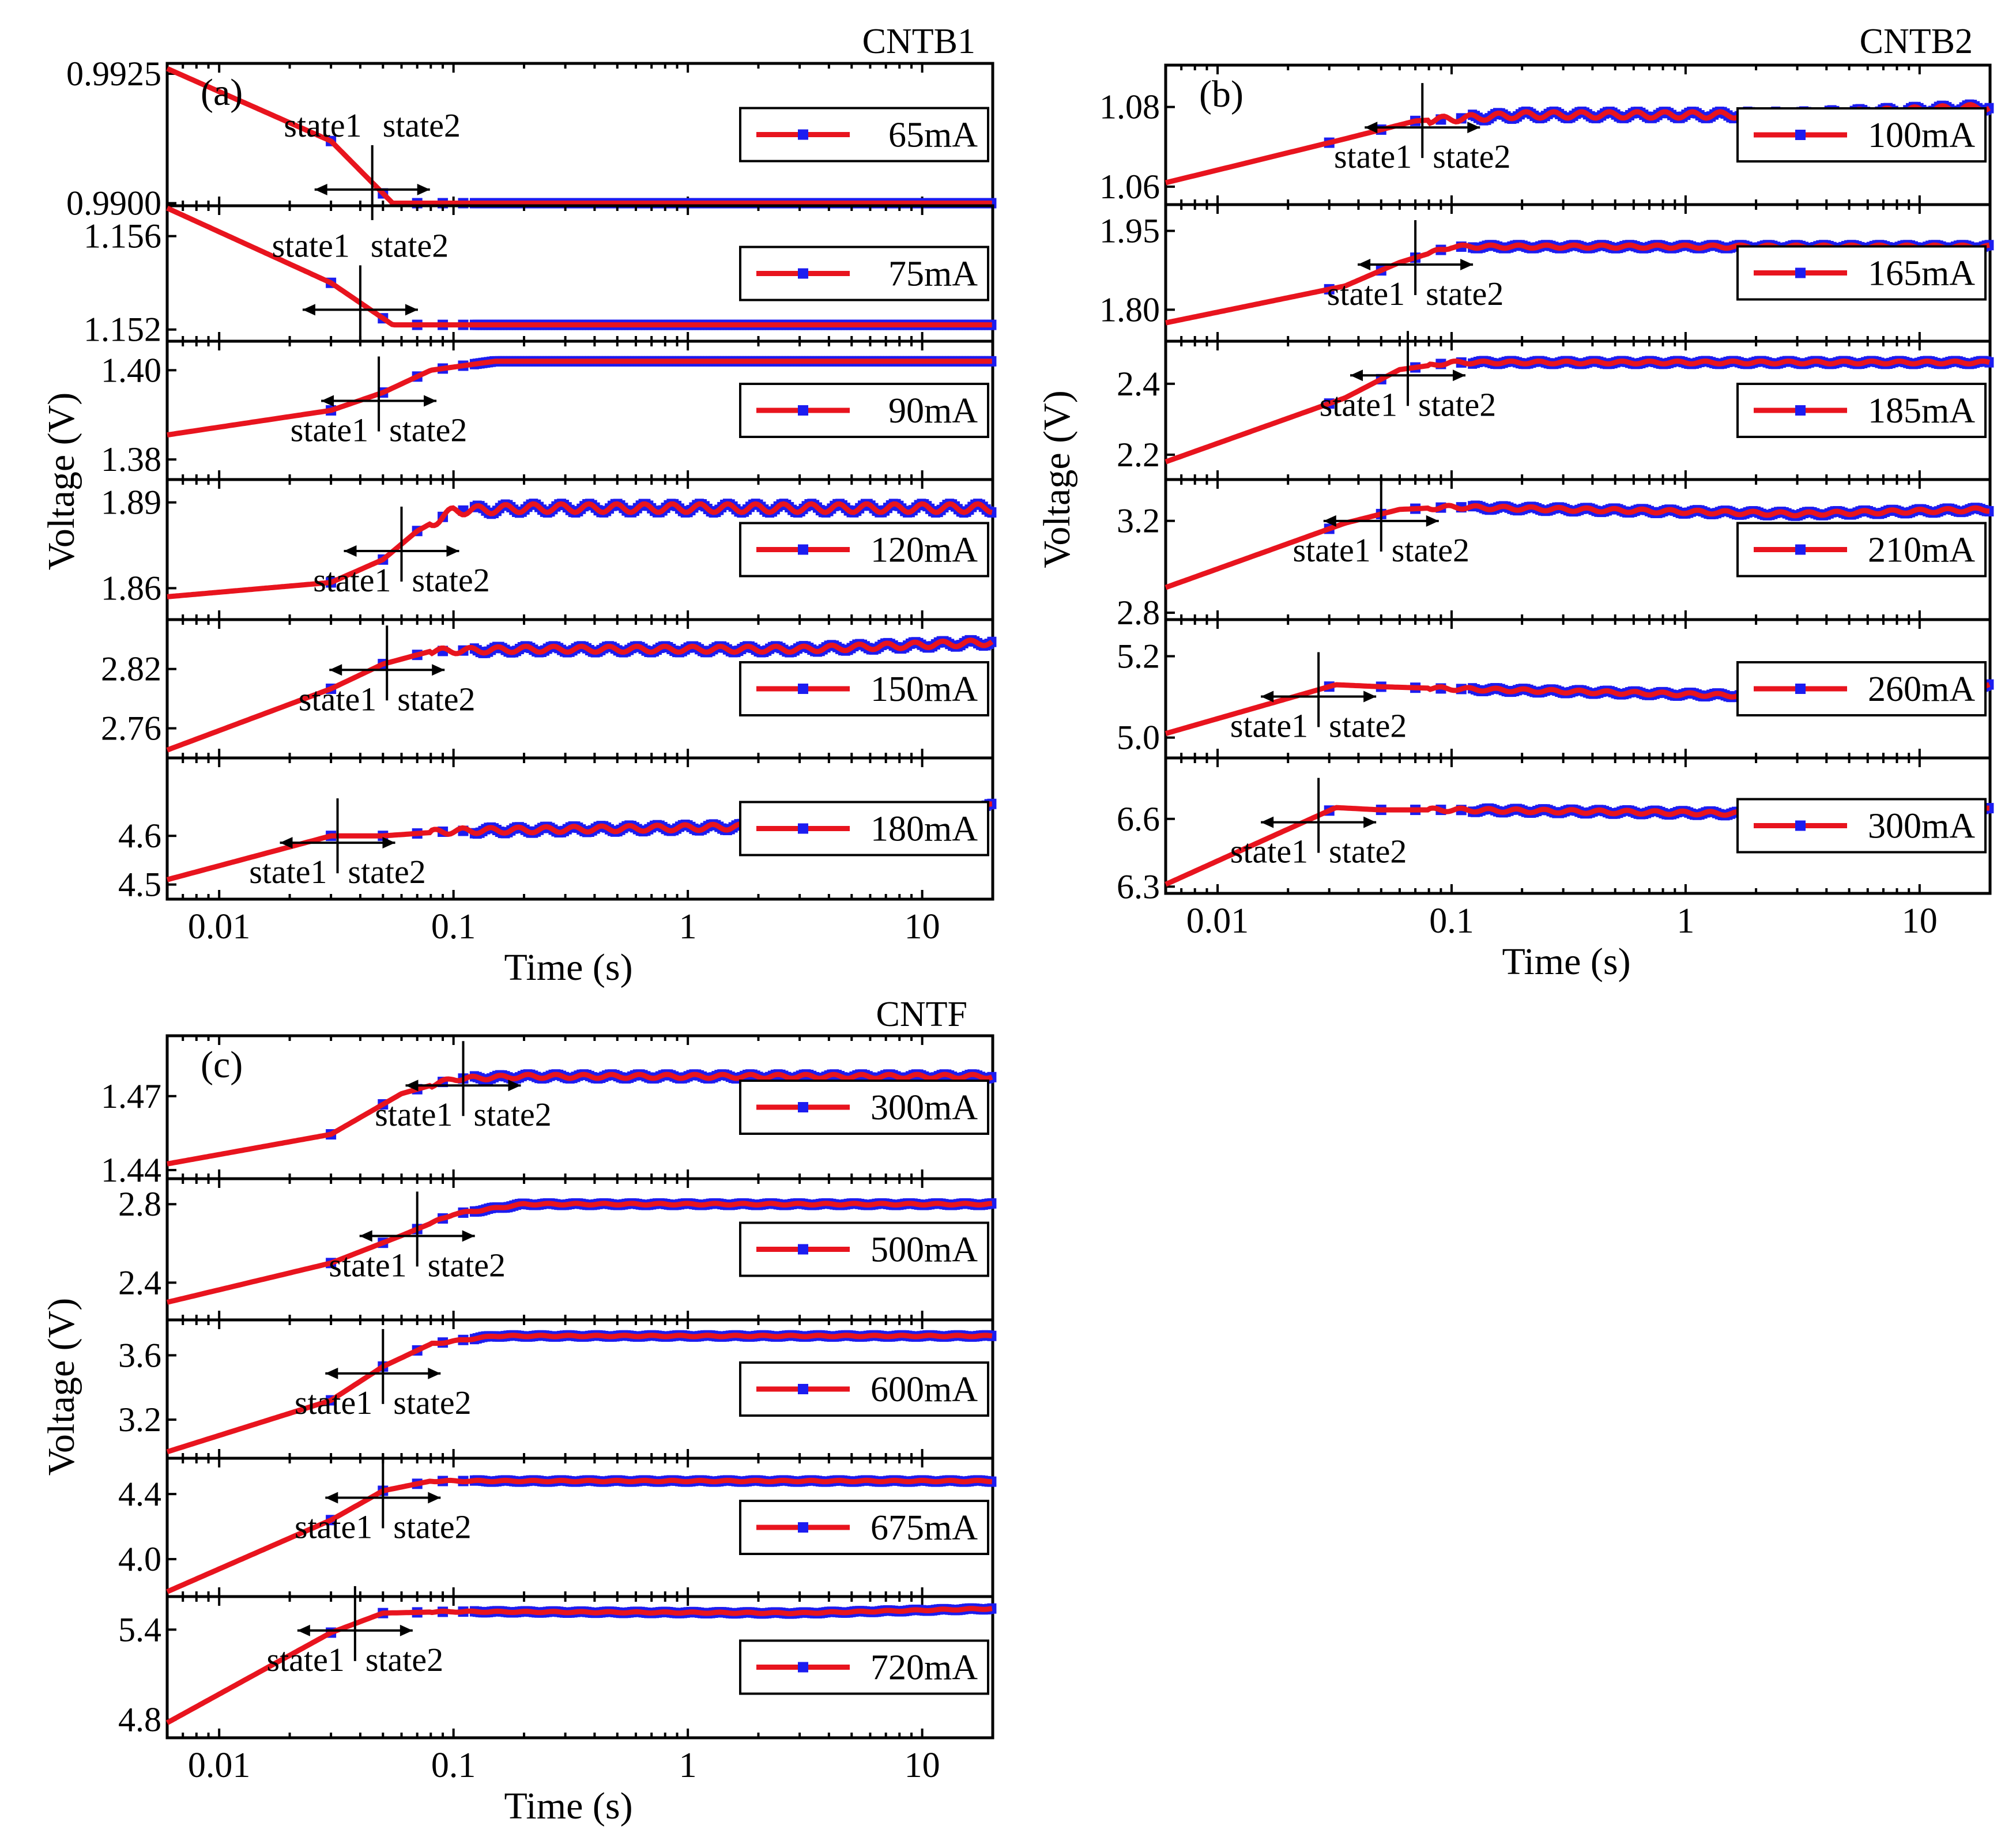 The height and width of the screenshot is (1830, 2016). I want to click on subplot-720mA: 5.4 4.8 state1 state2 720mA, so click(557, 1663).